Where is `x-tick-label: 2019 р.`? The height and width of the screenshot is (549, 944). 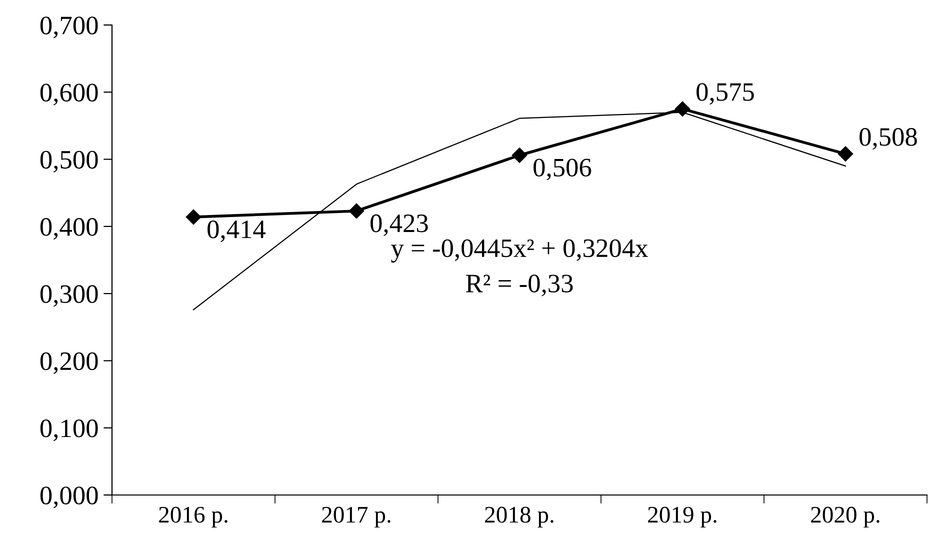 x-tick-label: 2019 р. is located at coordinates (682, 517).